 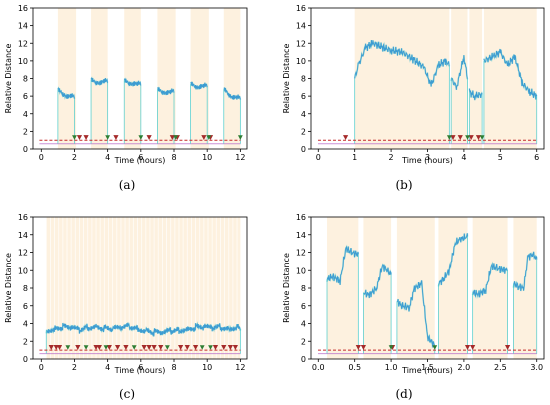 What do you see at coordinates (318, 157) in the screenshot?
I see `x-tick-label: 0` at bounding box center [318, 157].